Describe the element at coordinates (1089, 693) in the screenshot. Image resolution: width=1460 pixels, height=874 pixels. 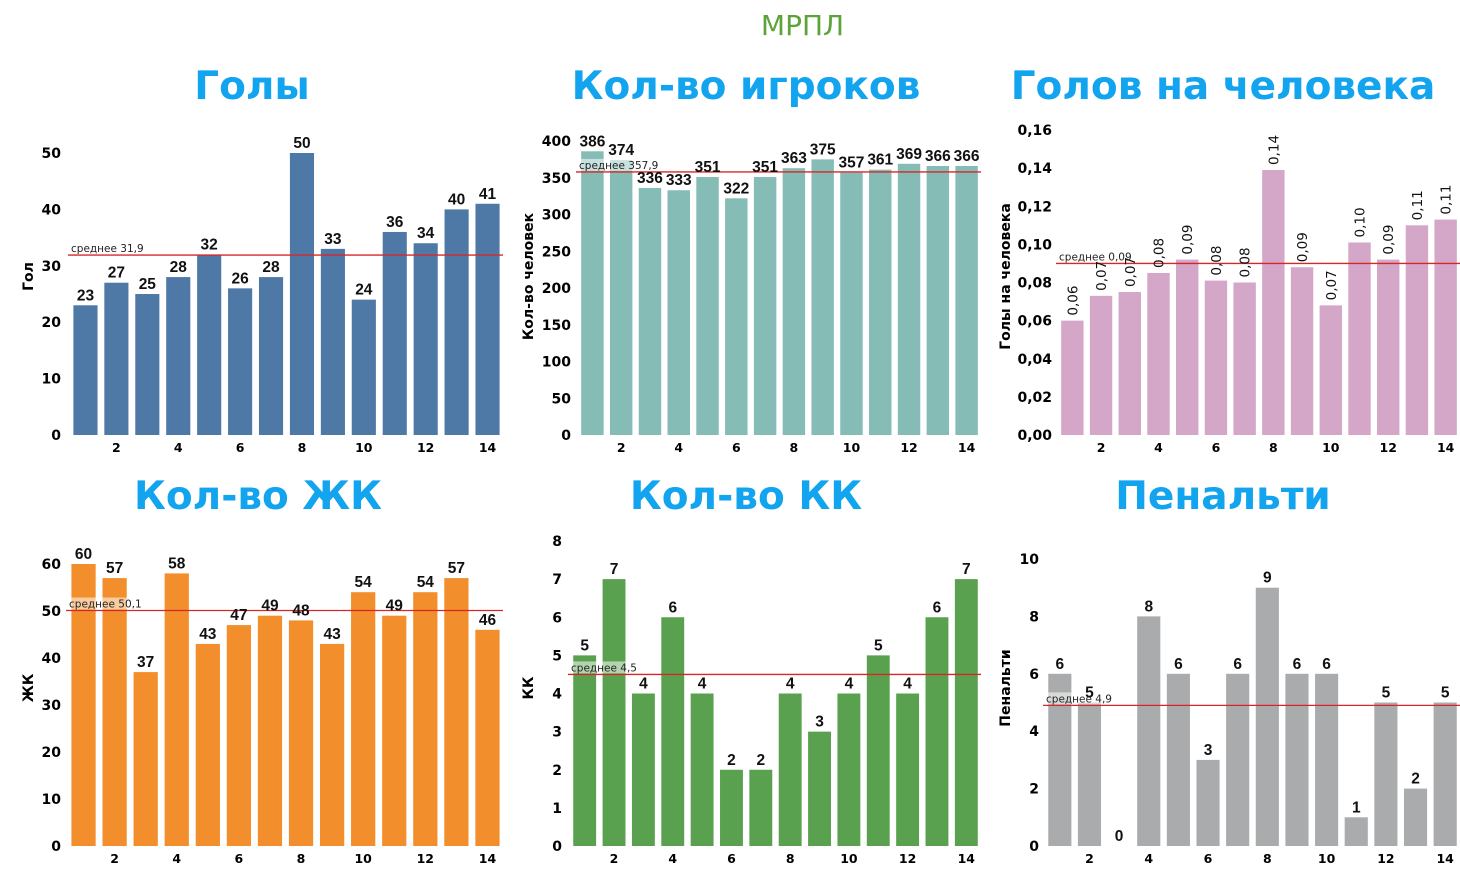
I see `bar-value-label: 5` at that location.